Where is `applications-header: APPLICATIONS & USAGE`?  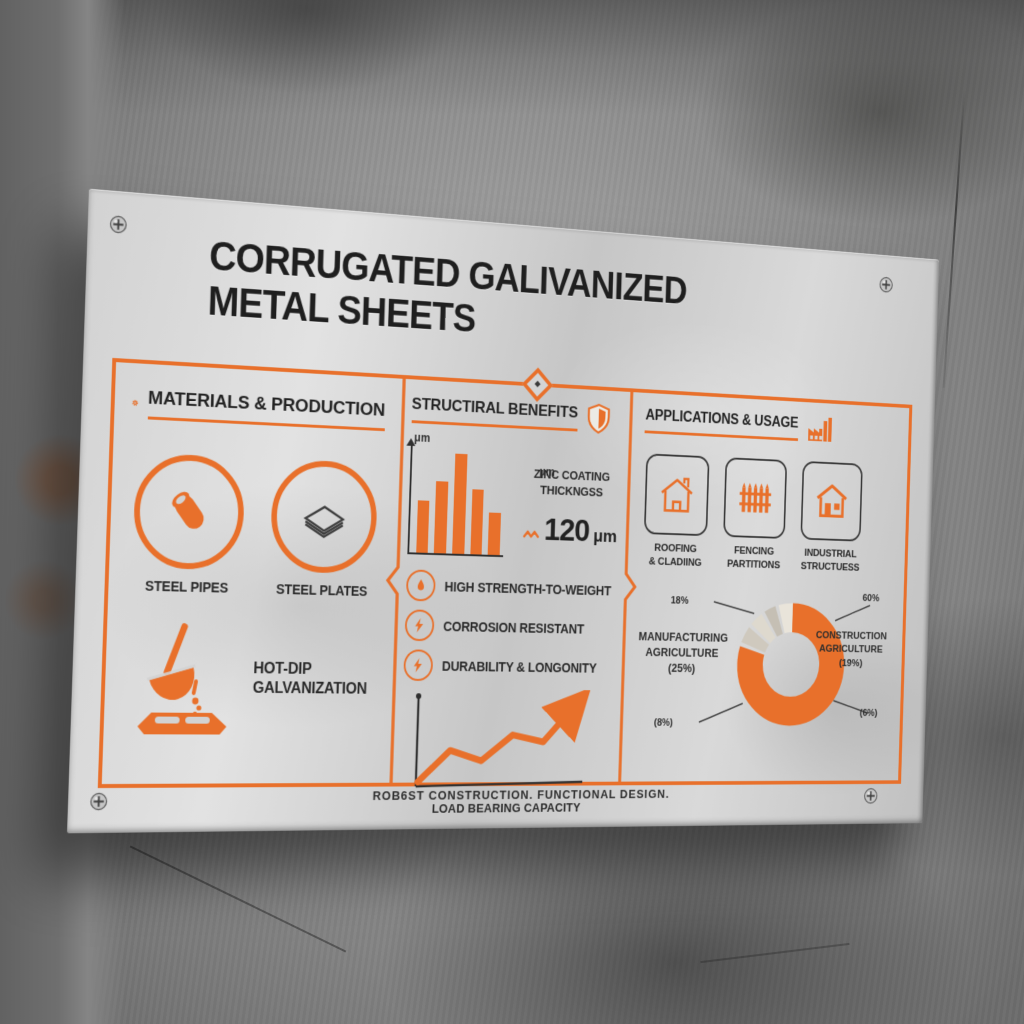 applications-header: APPLICATIONS & USAGE is located at coordinates (770, 427).